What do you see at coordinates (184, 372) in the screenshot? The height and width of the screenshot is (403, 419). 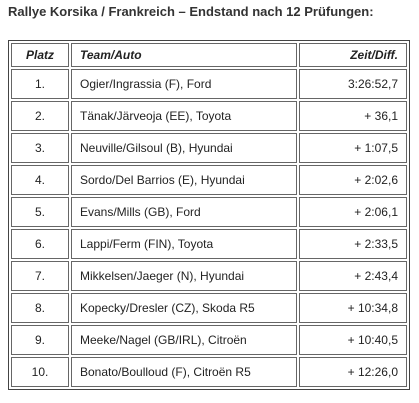 I see `team: Bonato/Boulloud (F), Citroën R5` at bounding box center [184, 372].